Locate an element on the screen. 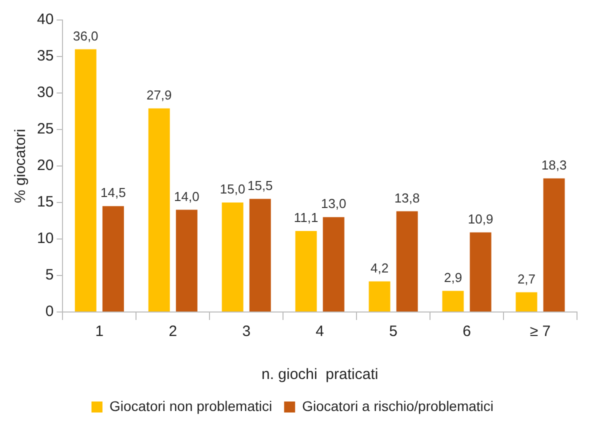  data-label: 15,0 is located at coordinates (233, 189).